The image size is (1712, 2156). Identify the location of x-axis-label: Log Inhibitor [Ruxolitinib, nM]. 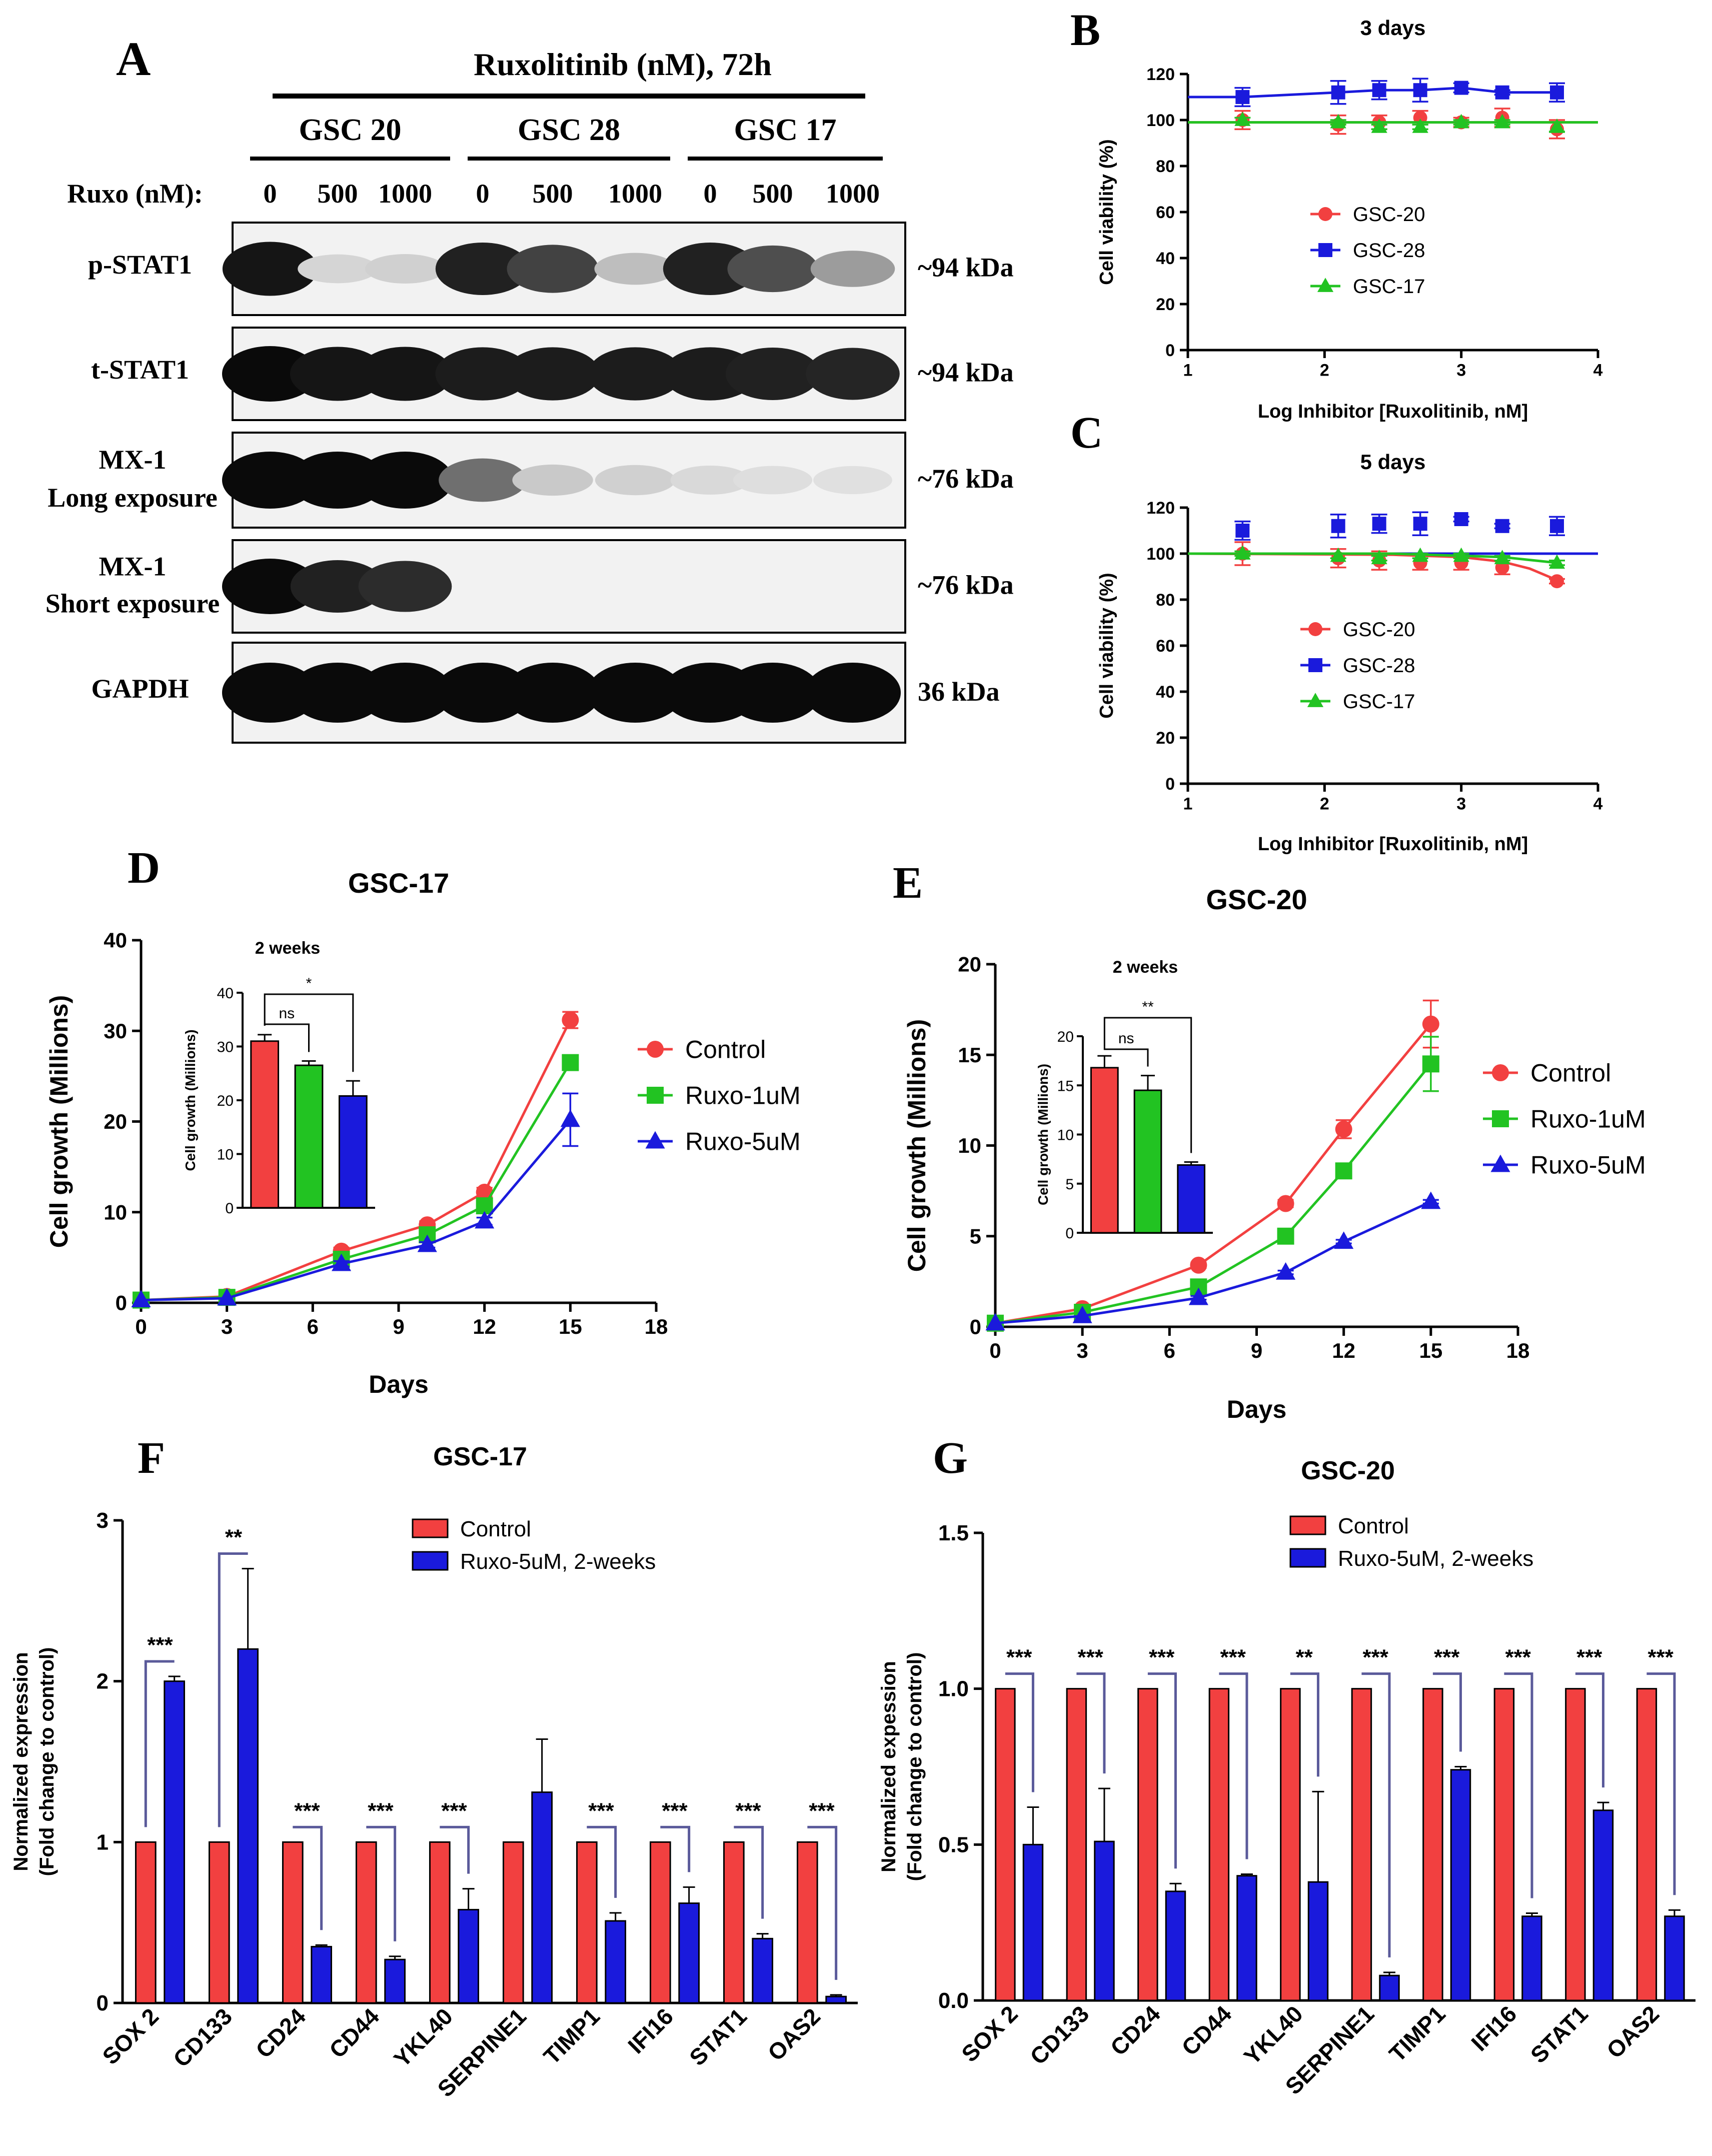
(1393, 844).